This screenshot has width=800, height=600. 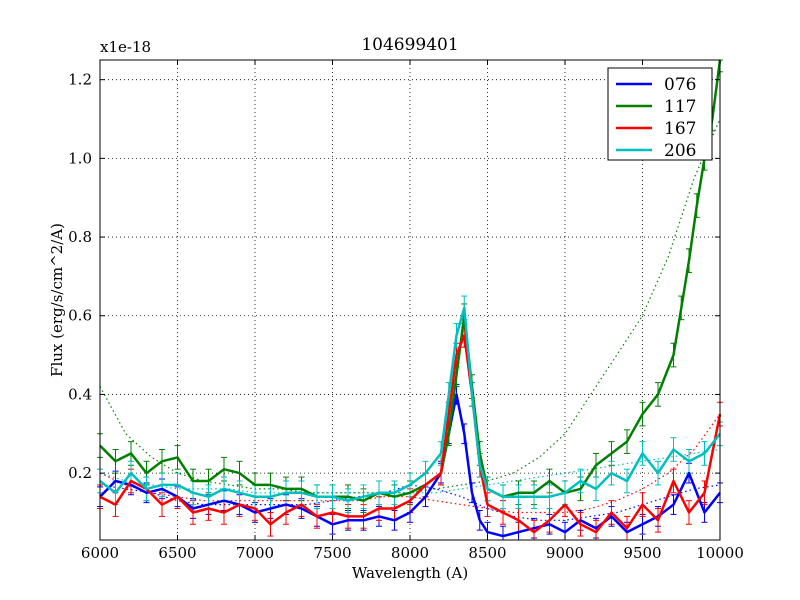 I want to click on y-tick-label: 0.8, so click(x=80, y=237).